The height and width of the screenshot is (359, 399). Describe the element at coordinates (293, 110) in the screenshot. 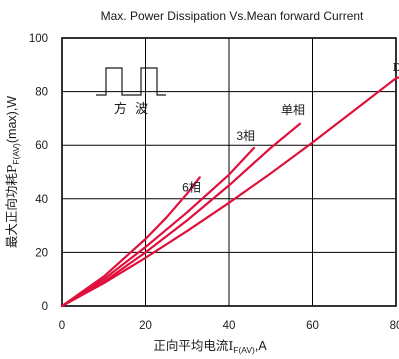

I see `series-label-1: 单相` at that location.